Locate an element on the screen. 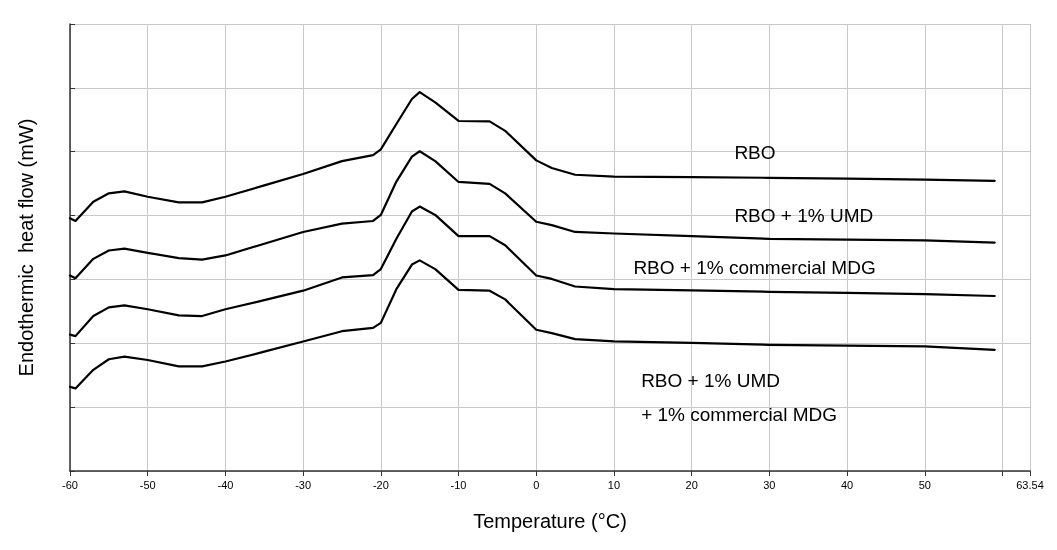 Image resolution: width=1057 pixels, height=550 pixels. x-tick-label: 0 is located at coordinates (536, 484).